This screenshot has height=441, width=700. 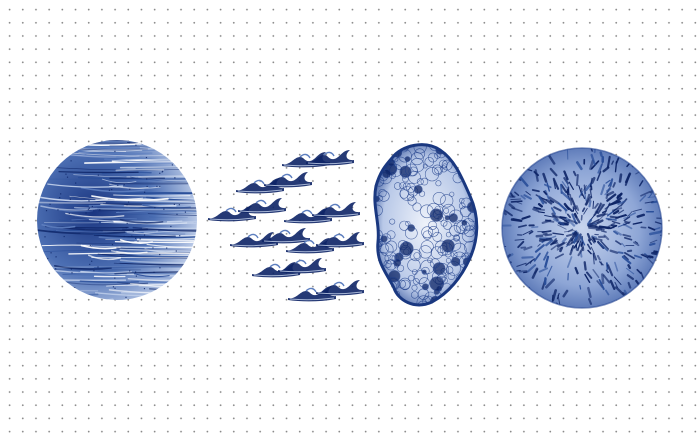 I want to click on streaked-sphere, so click(x=117, y=220).